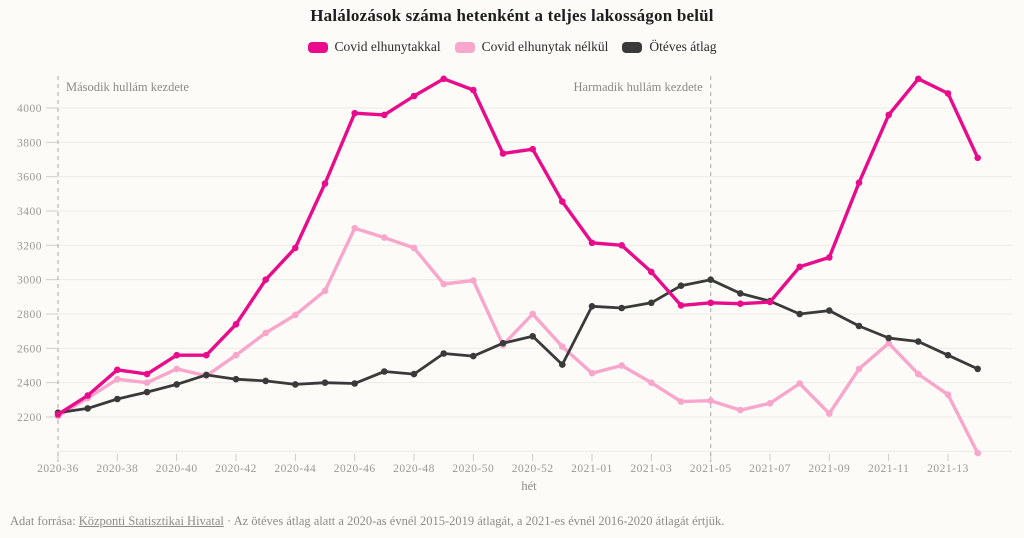 This screenshot has width=1024, height=538. Describe the element at coordinates (29, 349) in the screenshot. I see `y-tick-label: 2600` at that location.